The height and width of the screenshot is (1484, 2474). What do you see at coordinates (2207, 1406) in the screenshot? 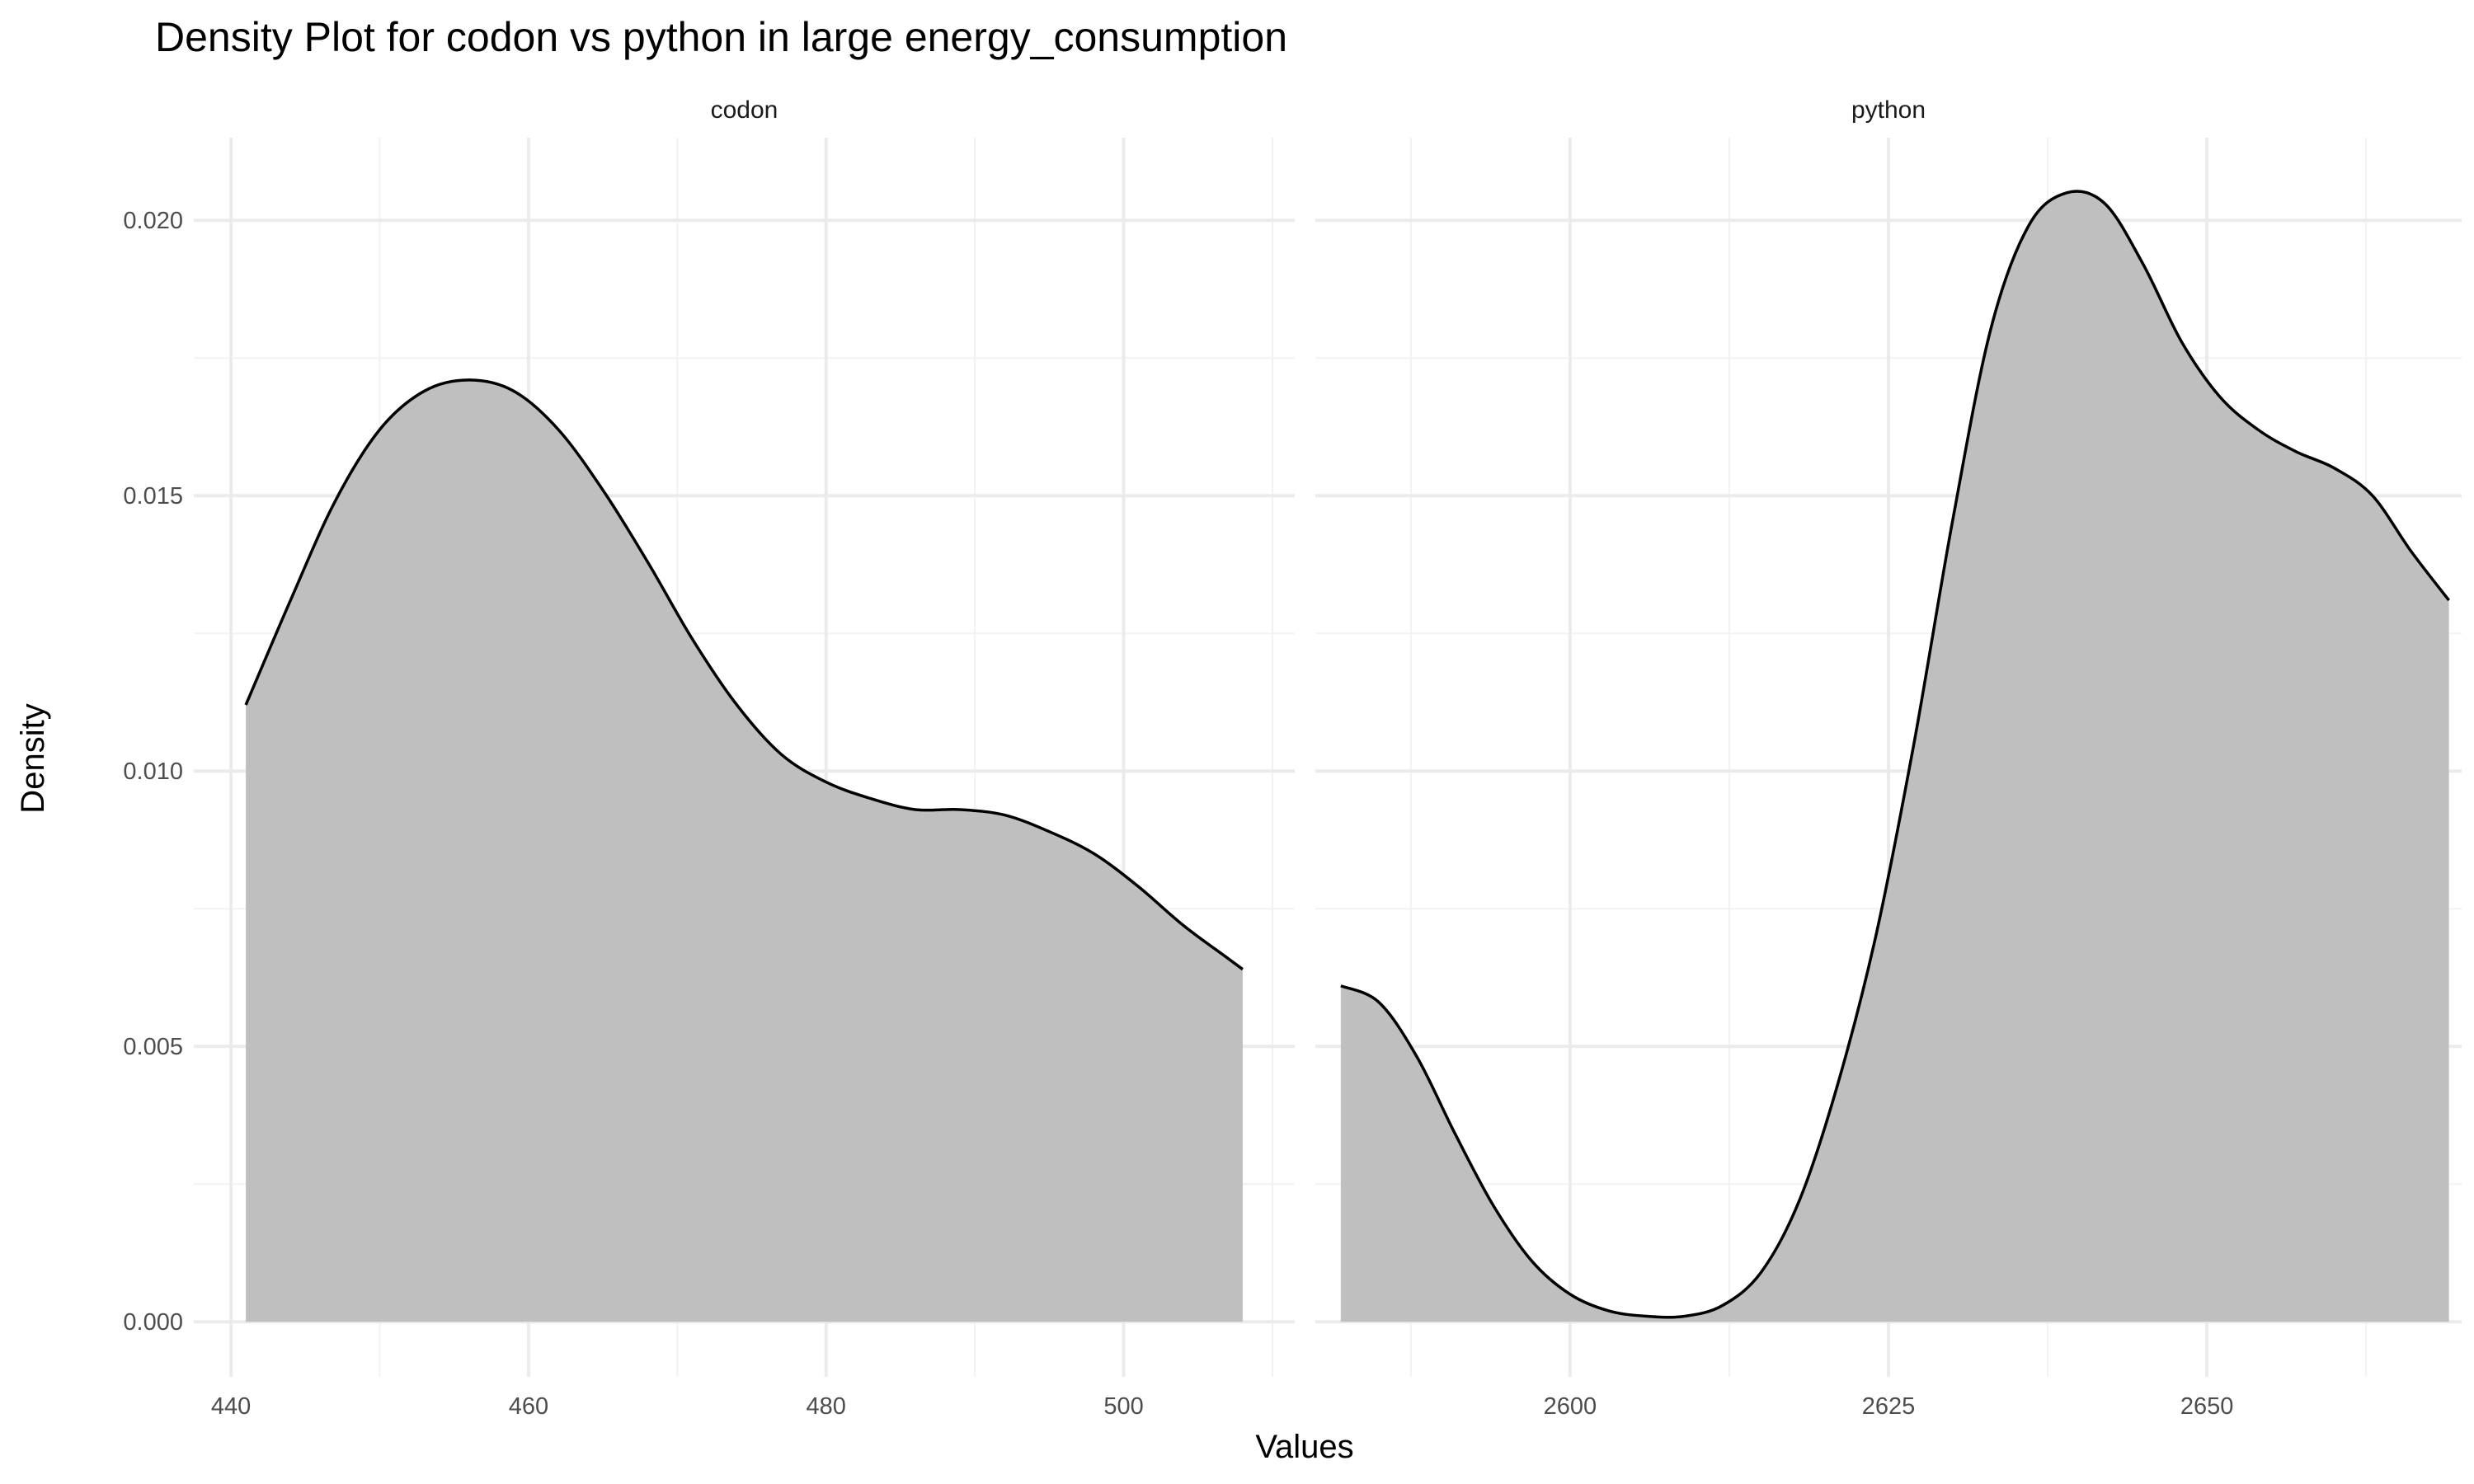
I see `x-tick-label: 2650` at bounding box center [2207, 1406].